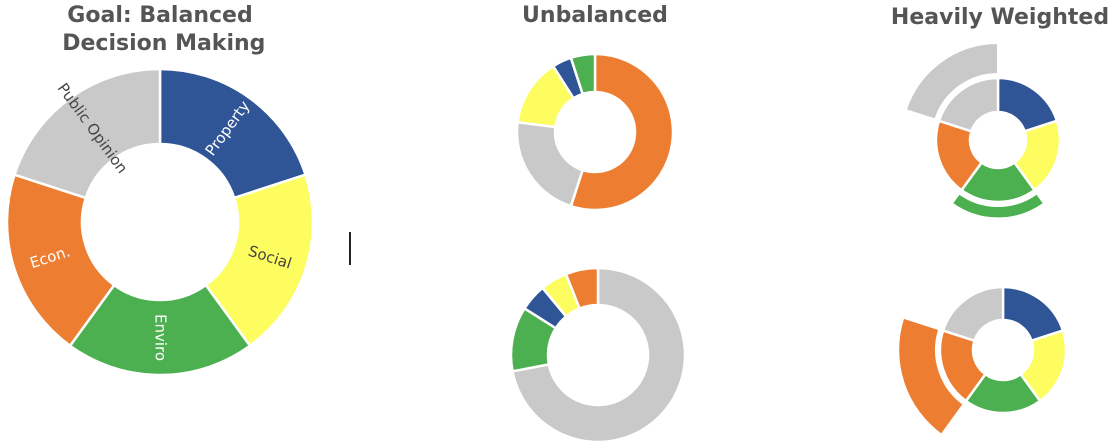 Image resolution: width=1118 pixels, height=444 pixels. I want to click on segment-label: Enviro, so click(161, 337).